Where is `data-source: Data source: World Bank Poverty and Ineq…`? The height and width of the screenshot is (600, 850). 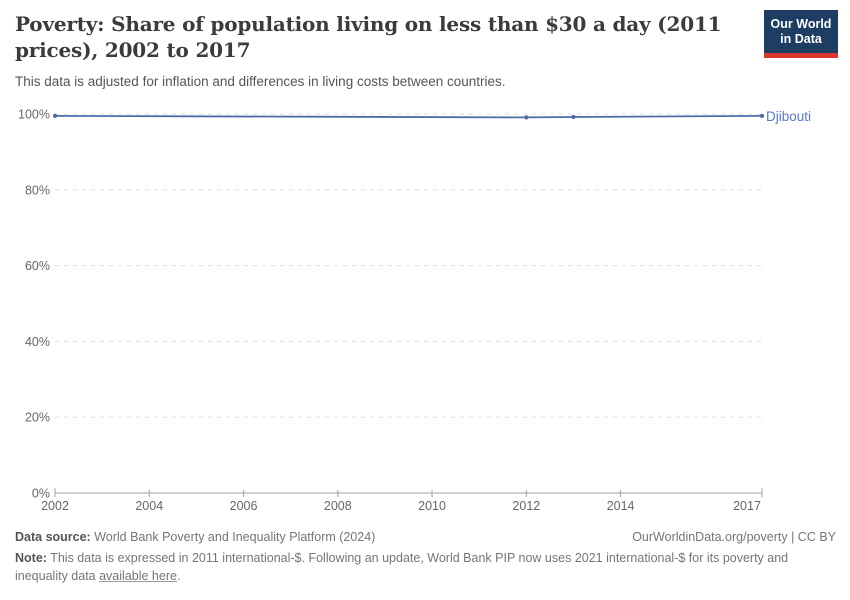
data-source: Data source: World Bank Poverty and Ineq… is located at coordinates (195, 537).